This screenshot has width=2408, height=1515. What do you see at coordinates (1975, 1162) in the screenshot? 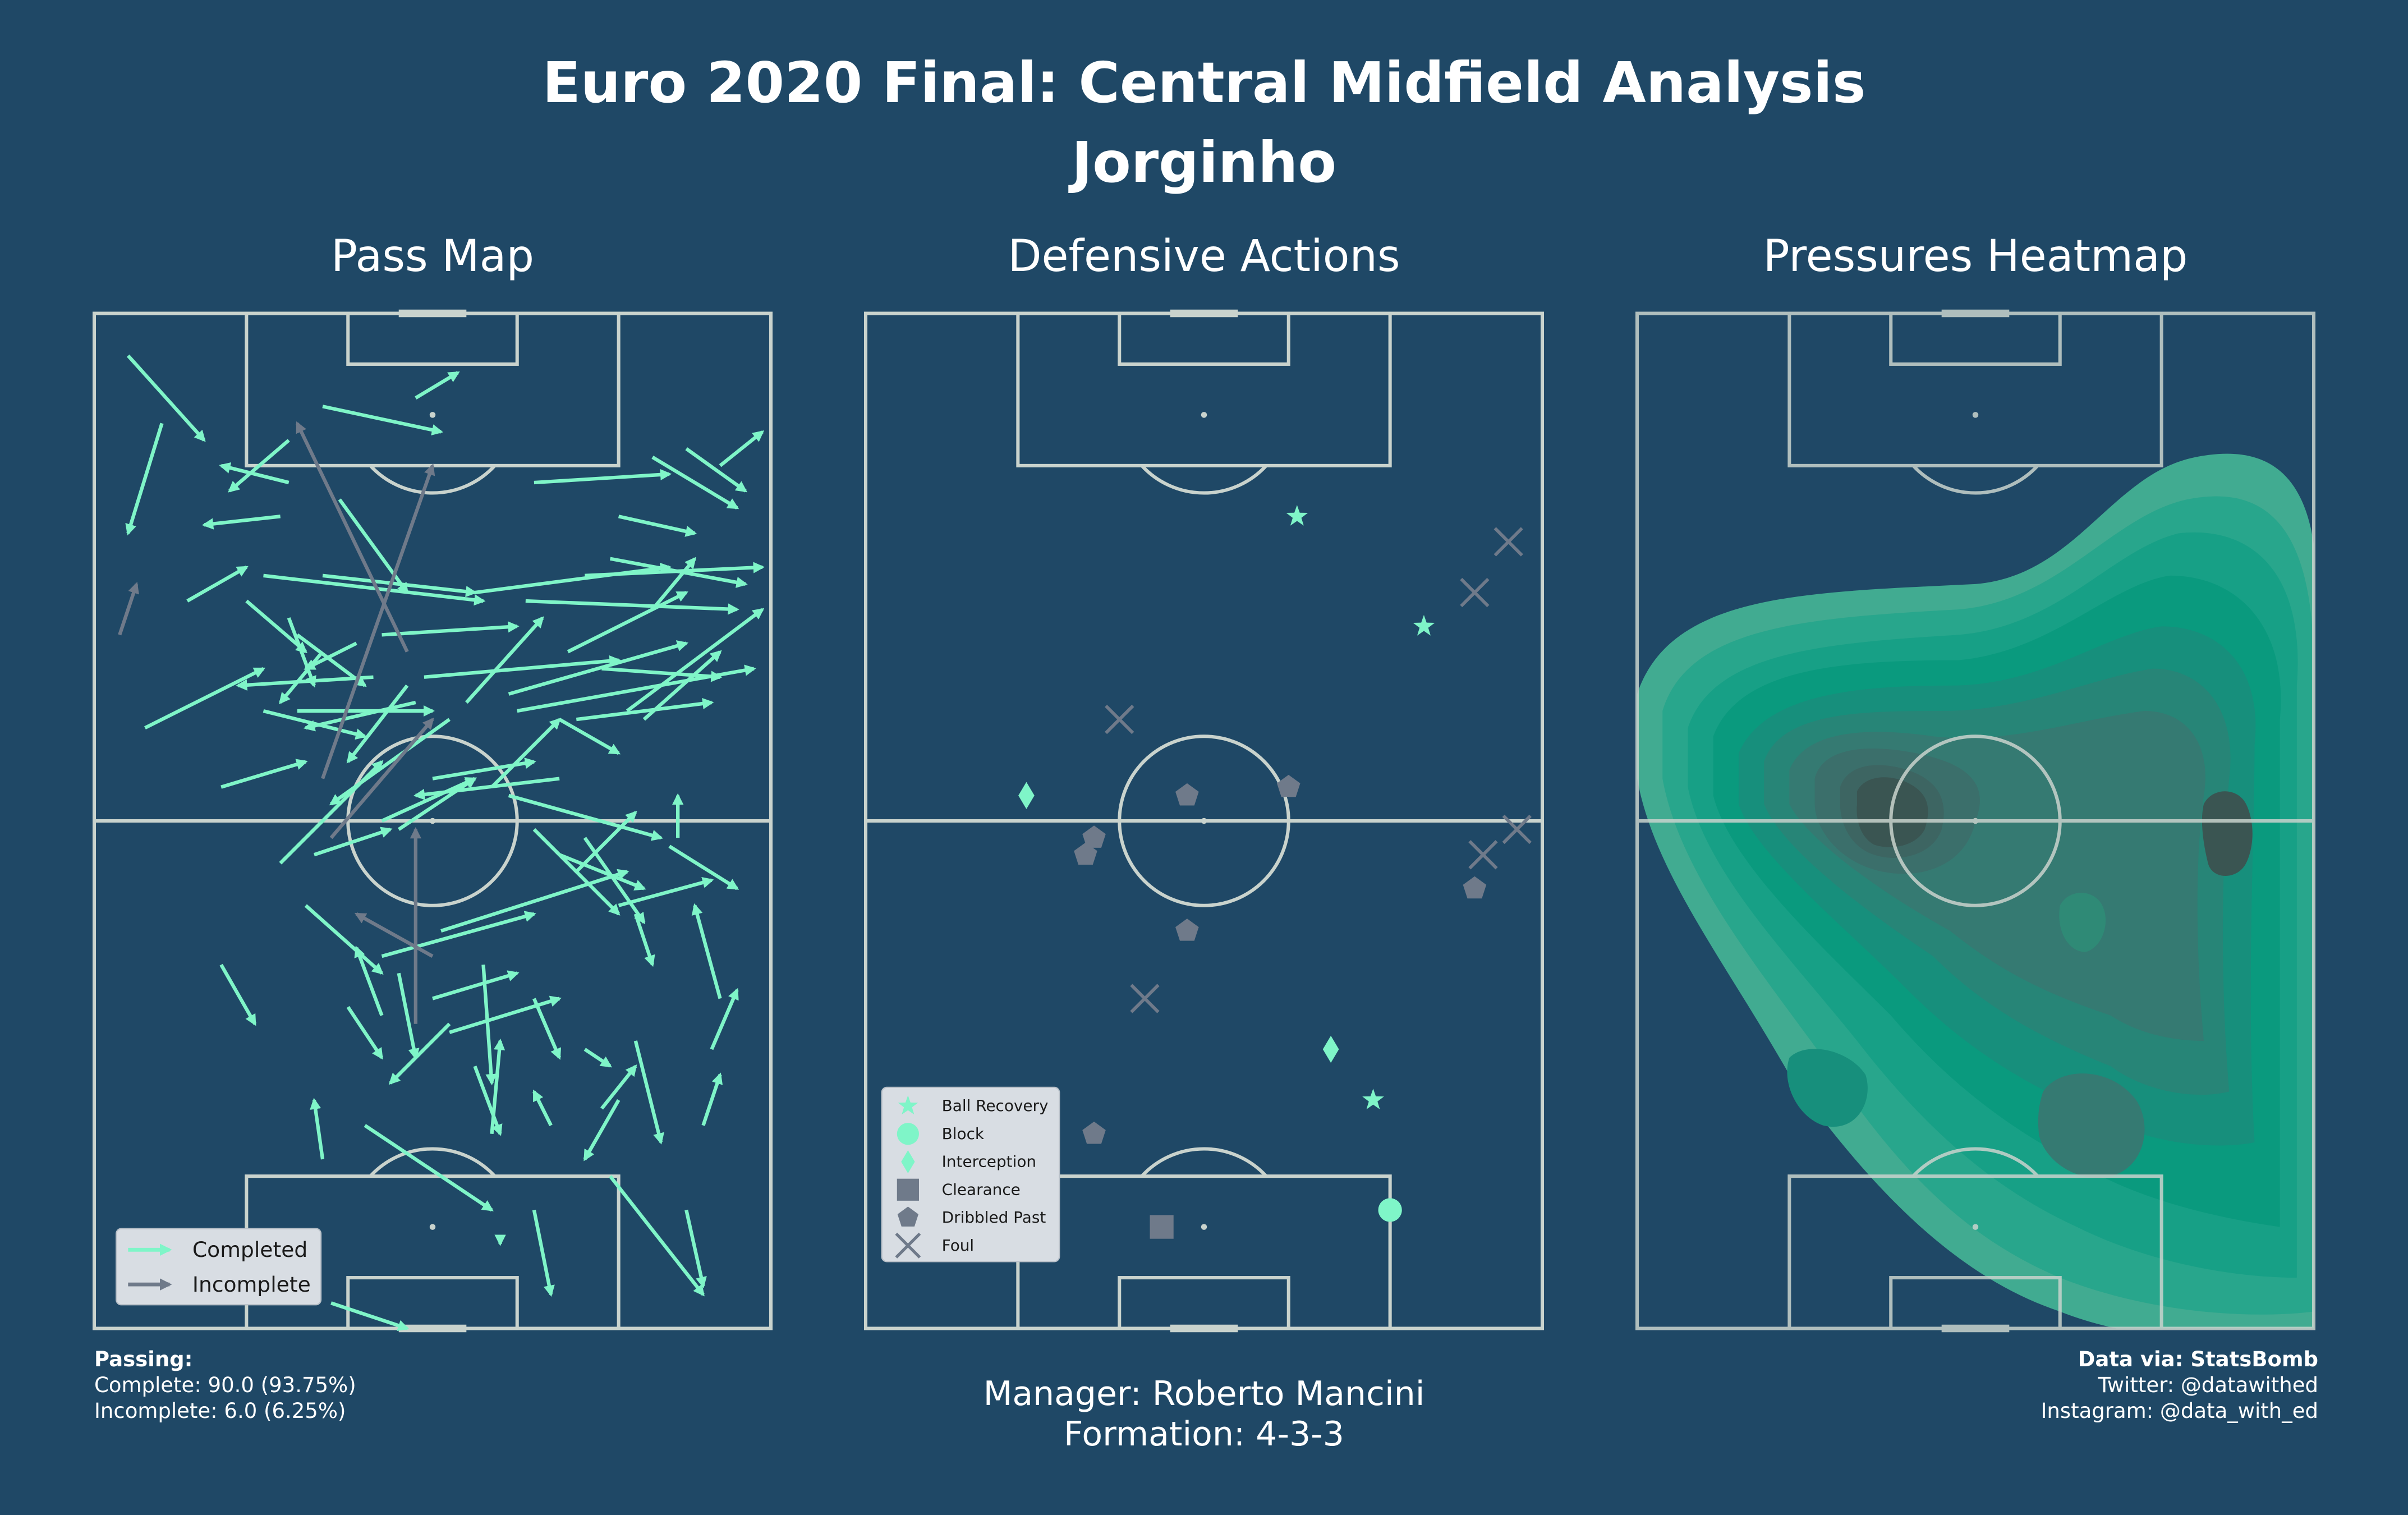
I see `bottom-penalty-arc` at bounding box center [1975, 1162].